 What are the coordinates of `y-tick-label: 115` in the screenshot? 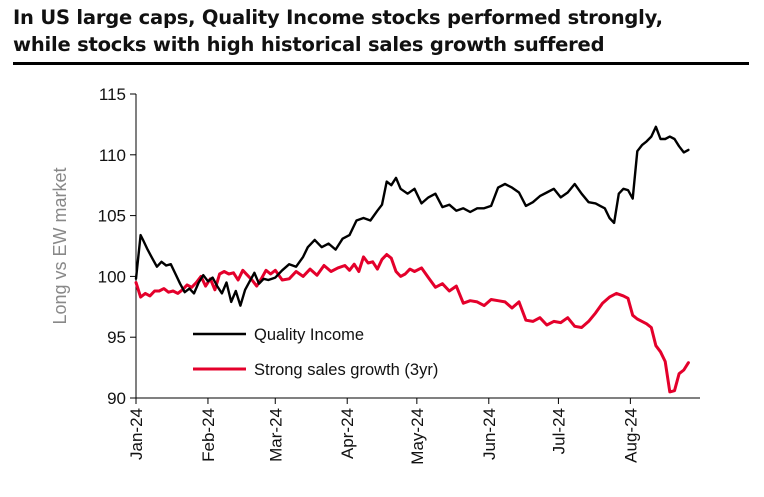 It's located at (112, 94).